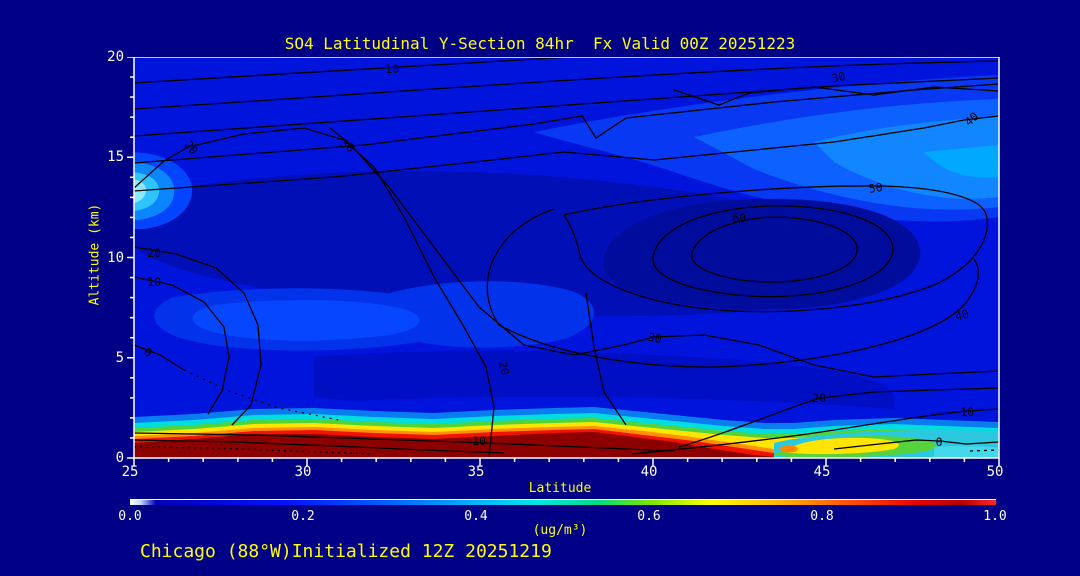 This screenshot has height=576, width=1080. Describe the element at coordinates (560, 488) in the screenshot. I see `x-axis-label: Latitude` at that location.